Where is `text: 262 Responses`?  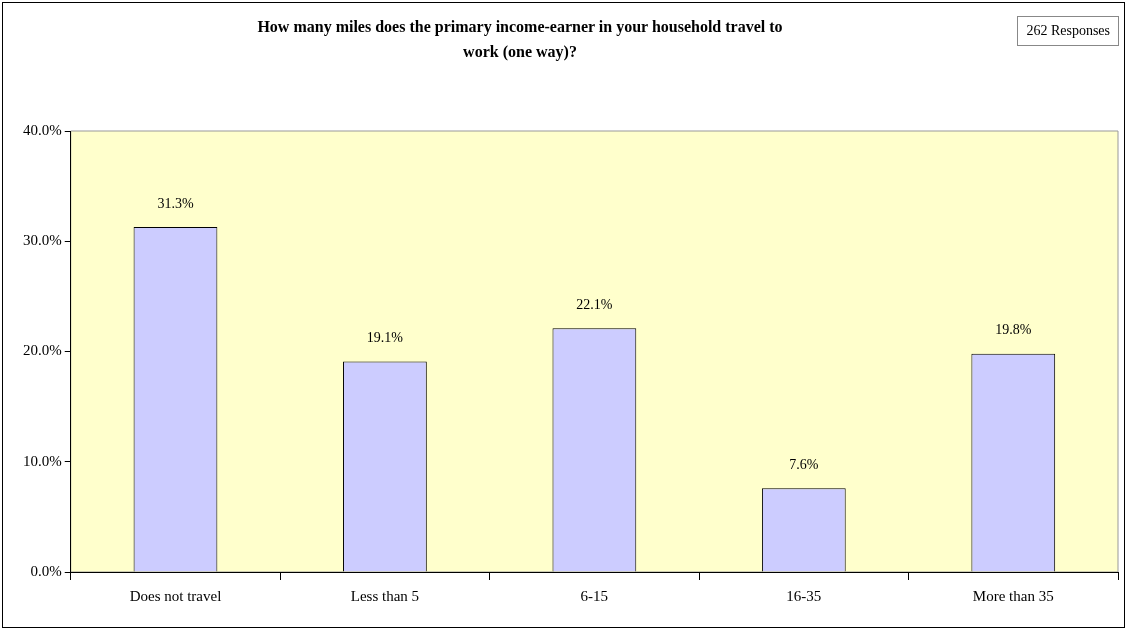 text: 262 Responses is located at coordinates (1068, 31).